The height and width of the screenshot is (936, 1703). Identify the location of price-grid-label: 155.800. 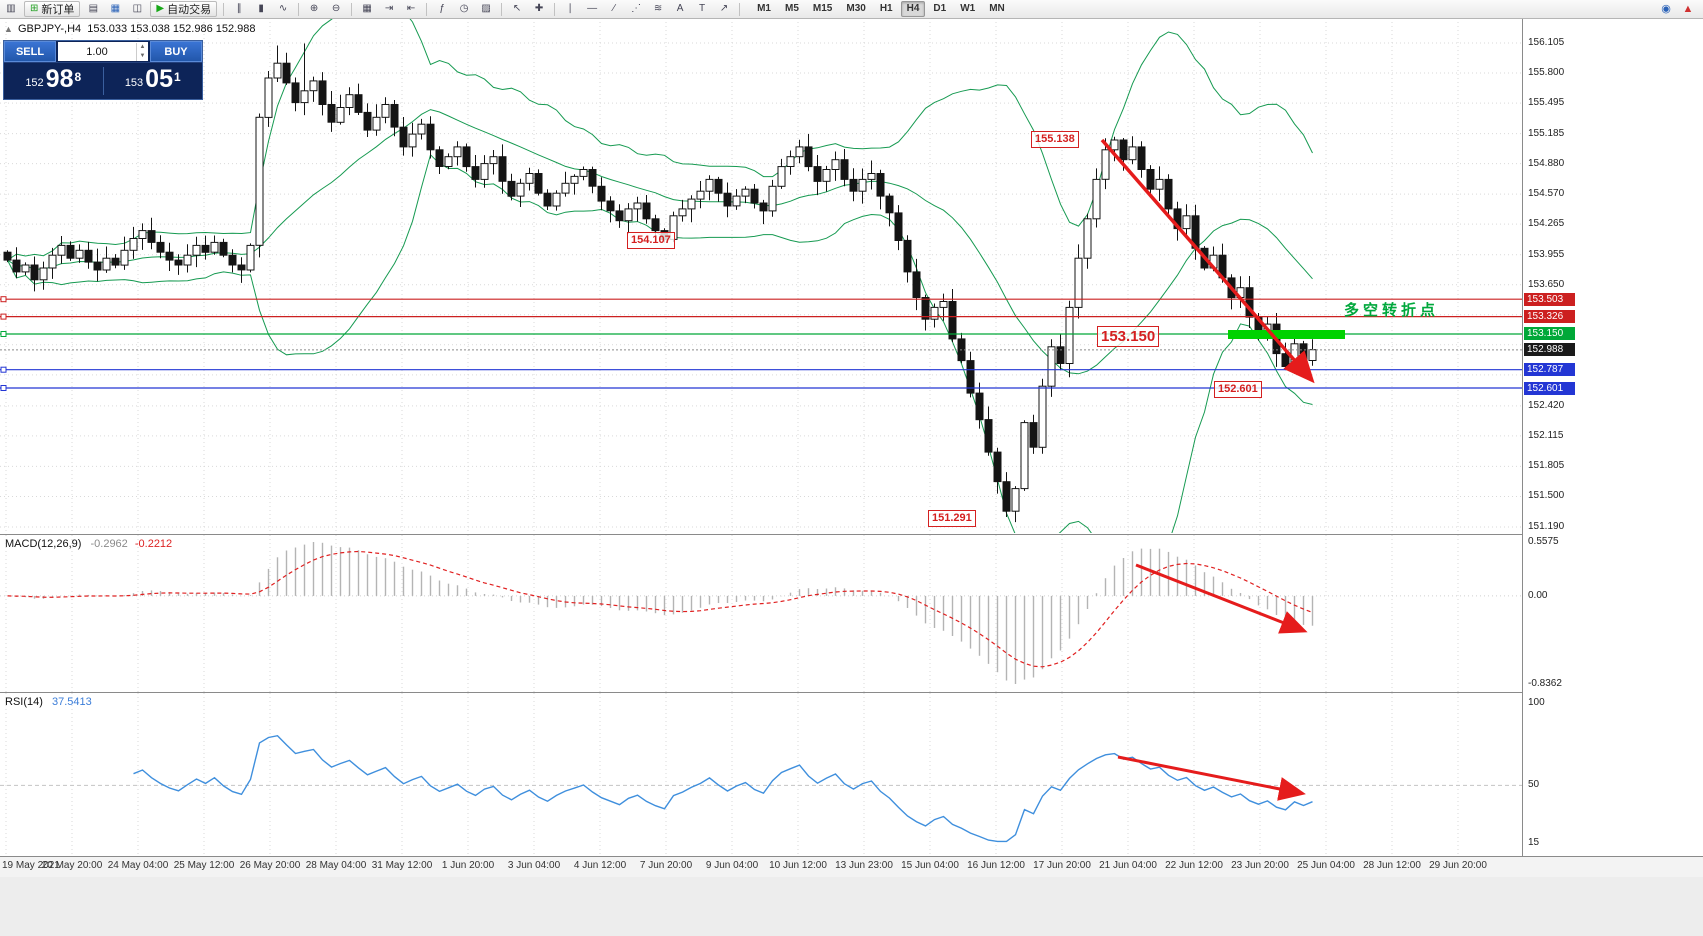
(1546, 73).